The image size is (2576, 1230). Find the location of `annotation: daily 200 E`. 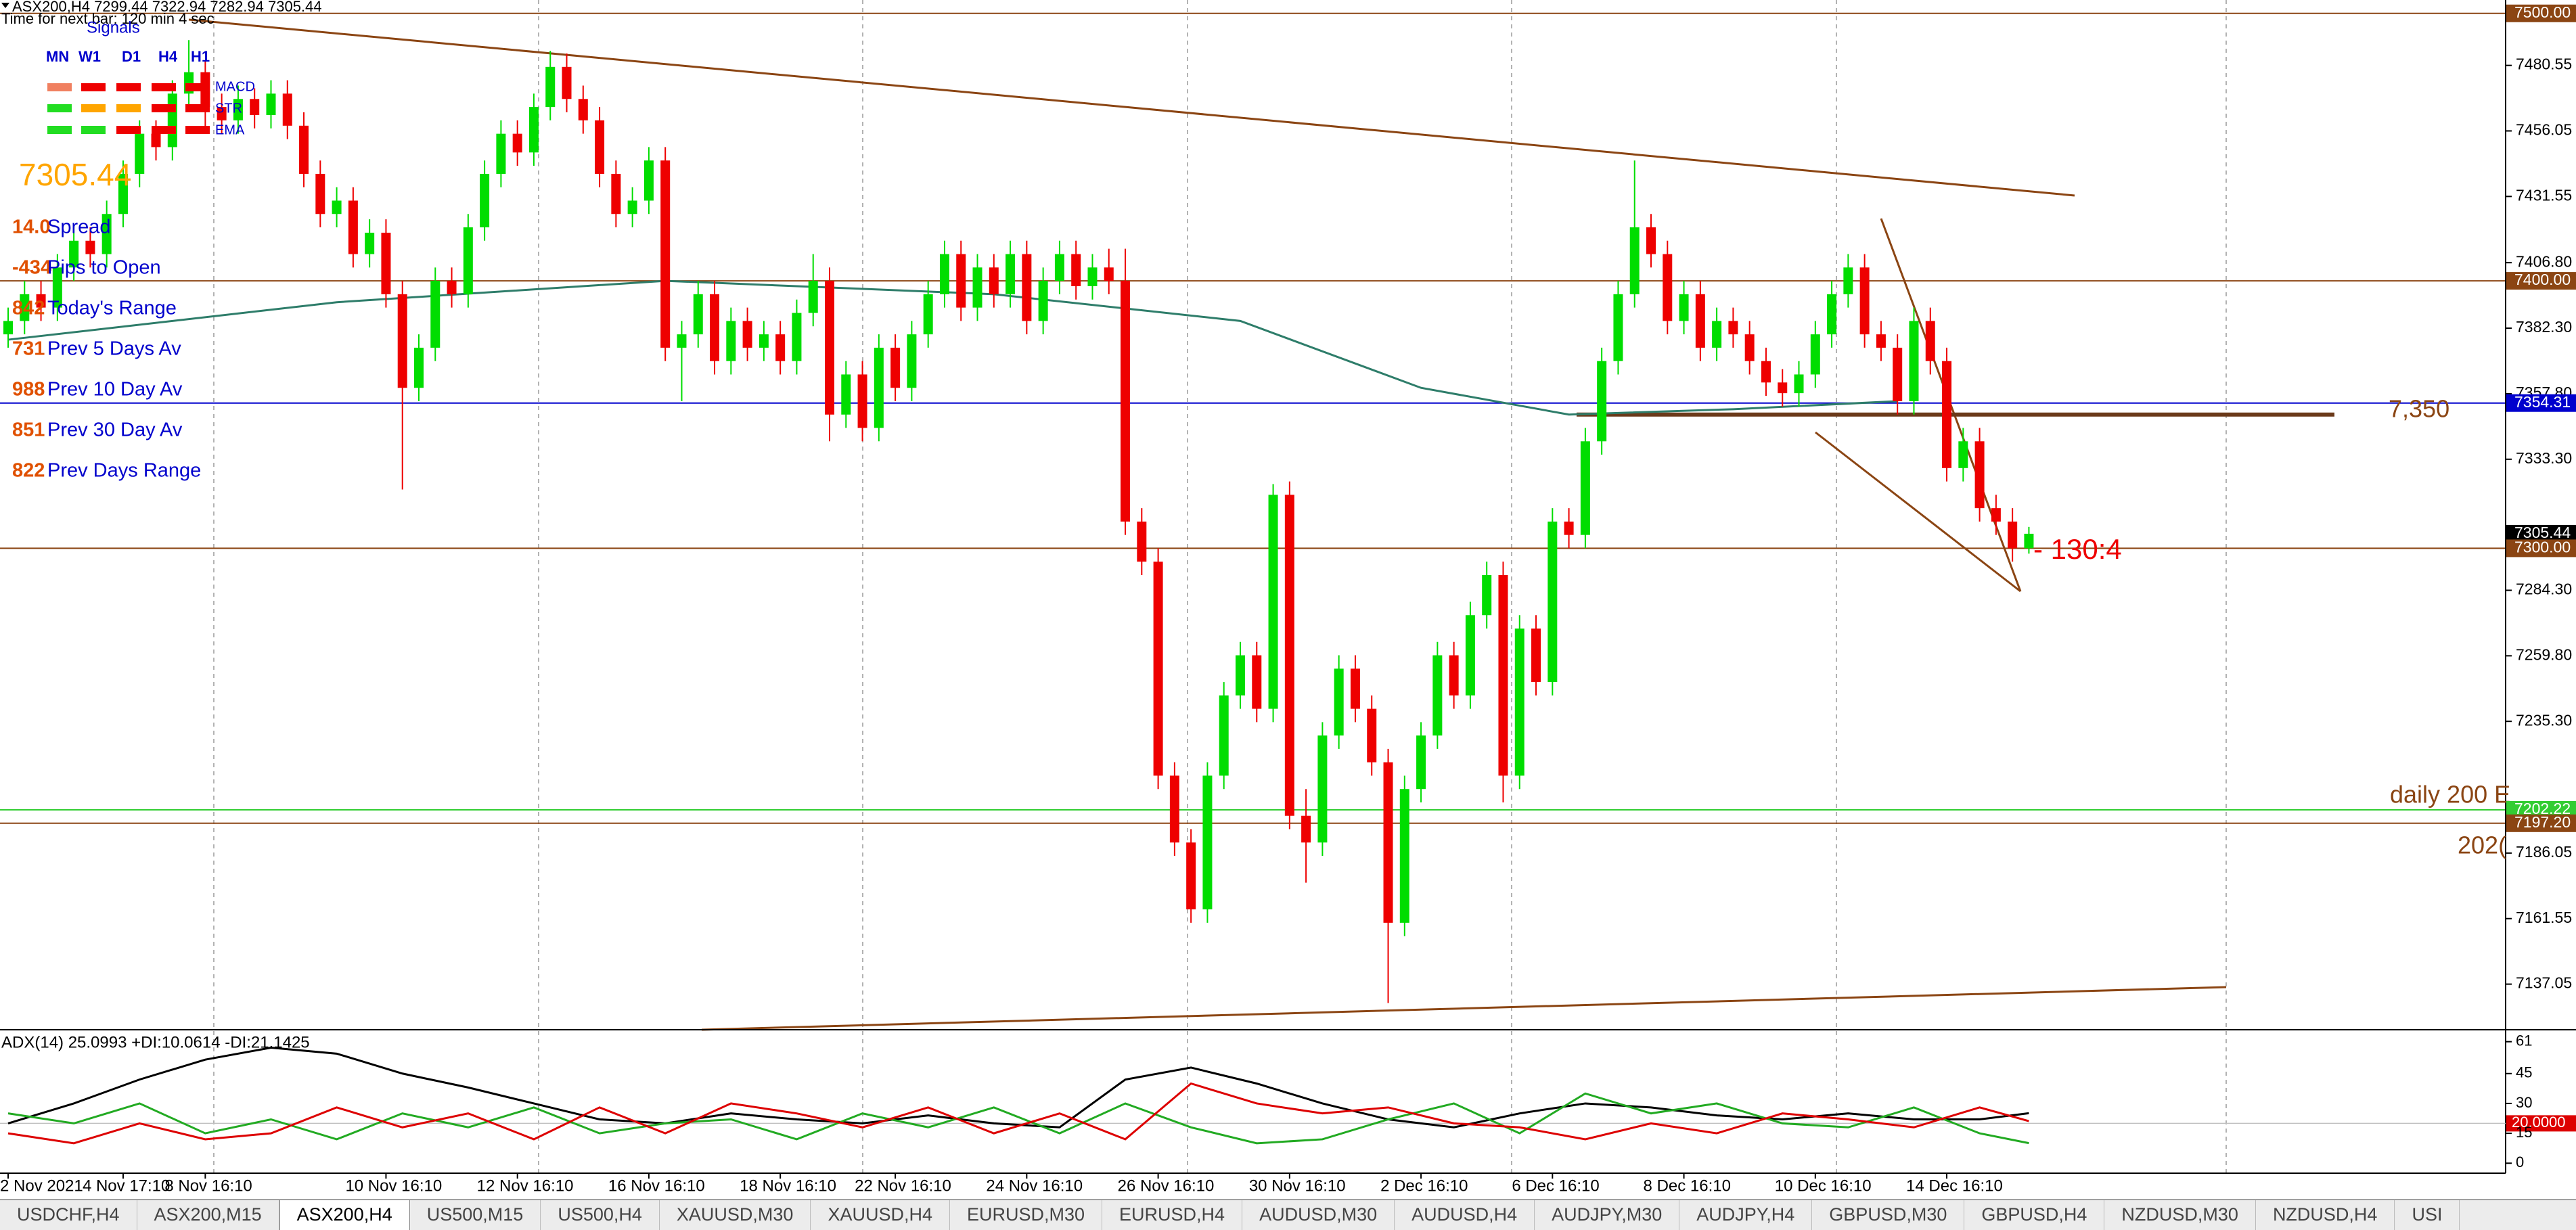

annotation: daily 200 E is located at coordinates (2450, 794).